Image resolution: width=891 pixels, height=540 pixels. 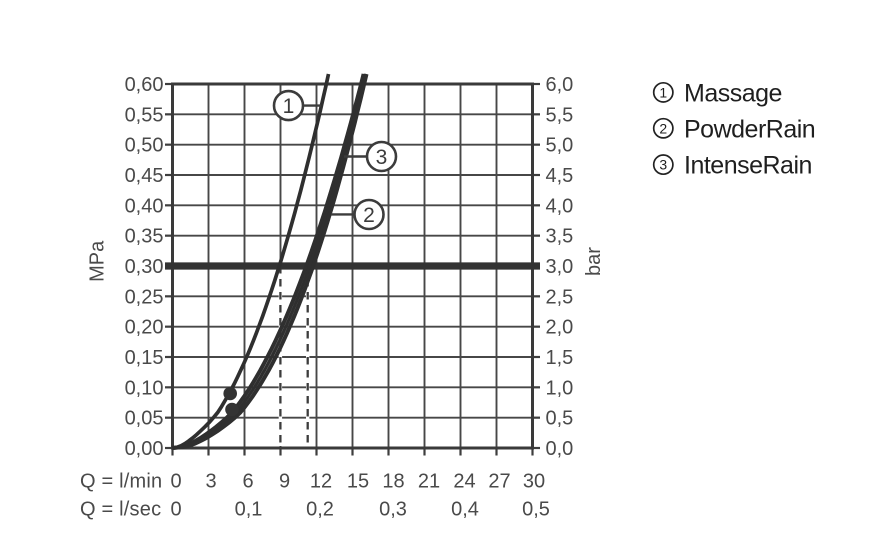 I want to click on svg-text: 21, so click(x=429, y=482).